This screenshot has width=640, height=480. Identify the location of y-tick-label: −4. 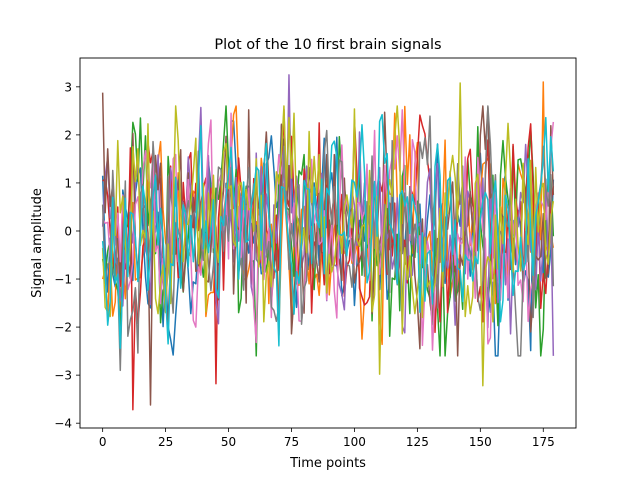
(63, 424).